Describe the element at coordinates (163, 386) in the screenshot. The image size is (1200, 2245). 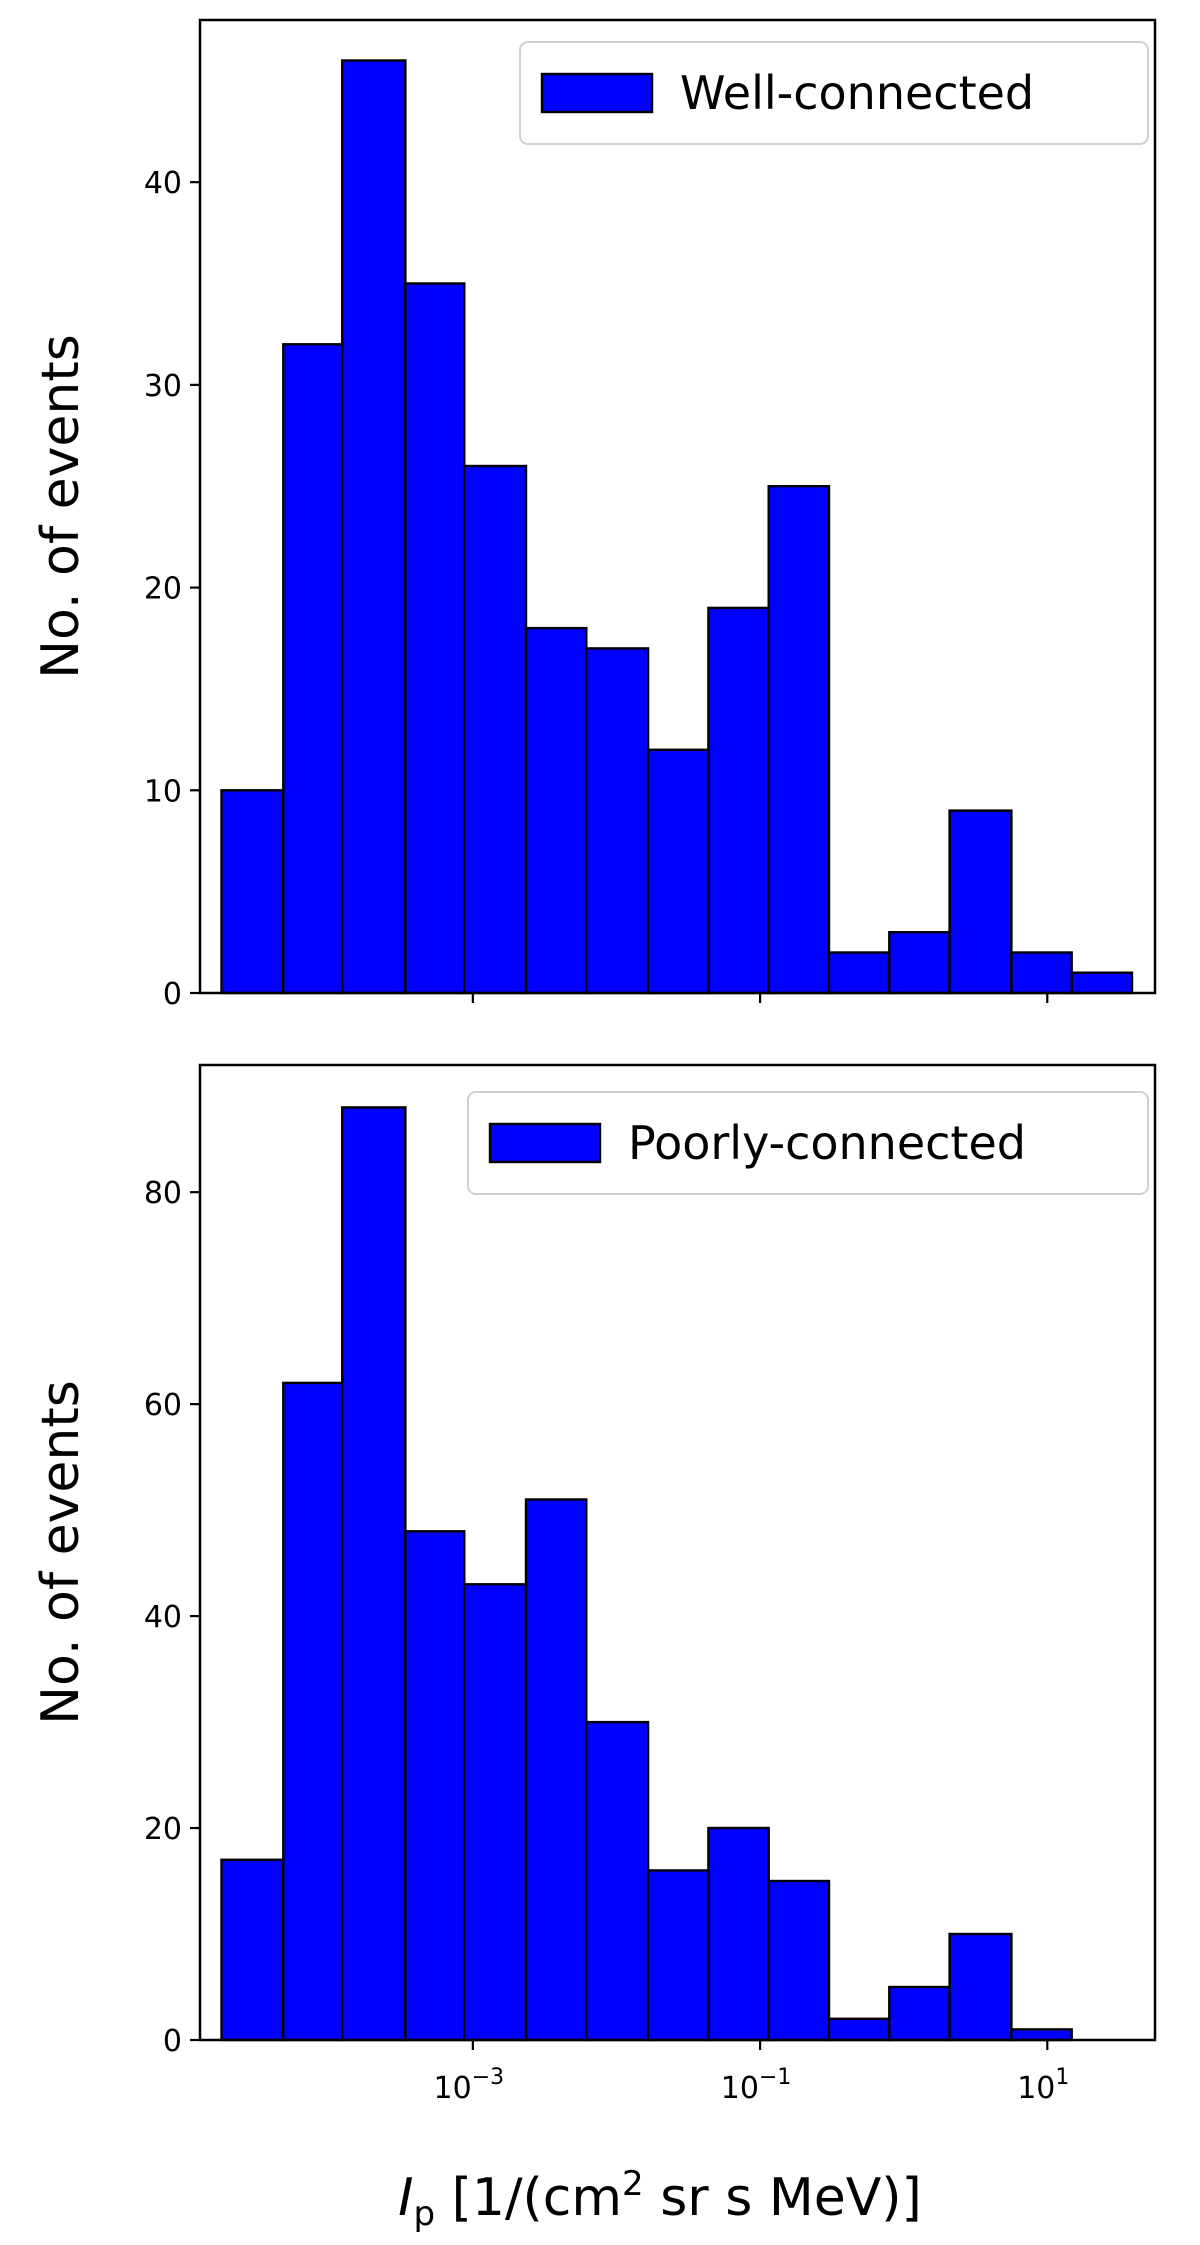
I see `y-tick-label: 30` at that location.